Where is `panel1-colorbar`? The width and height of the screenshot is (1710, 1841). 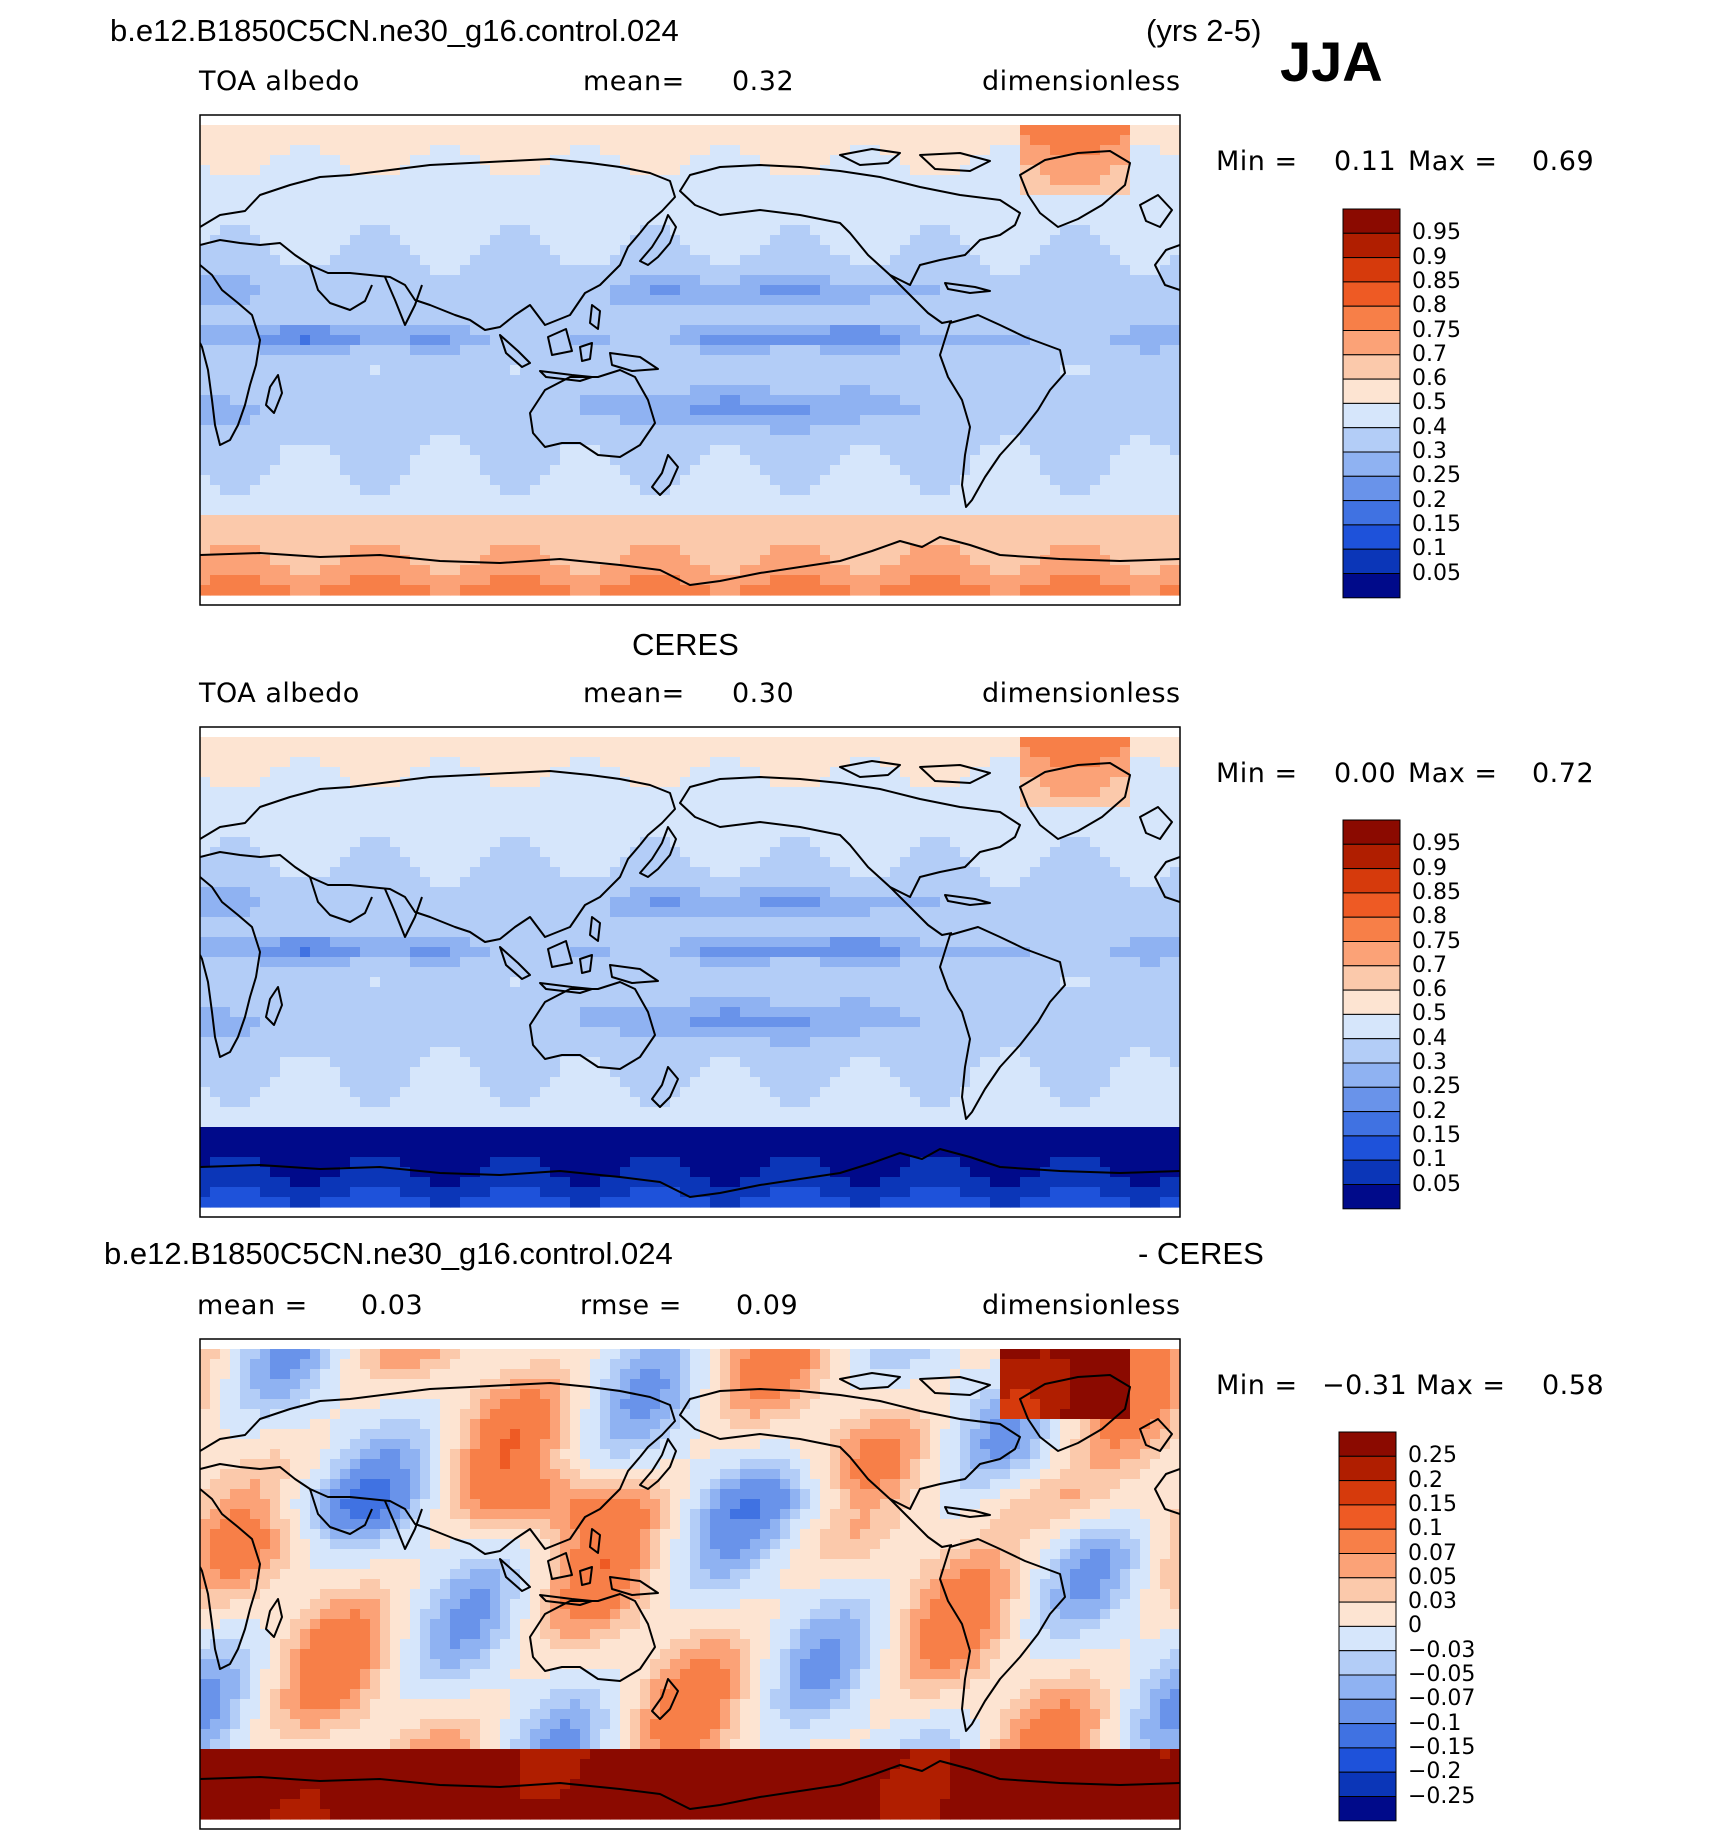
panel1-colorbar is located at coordinates (1371, 403).